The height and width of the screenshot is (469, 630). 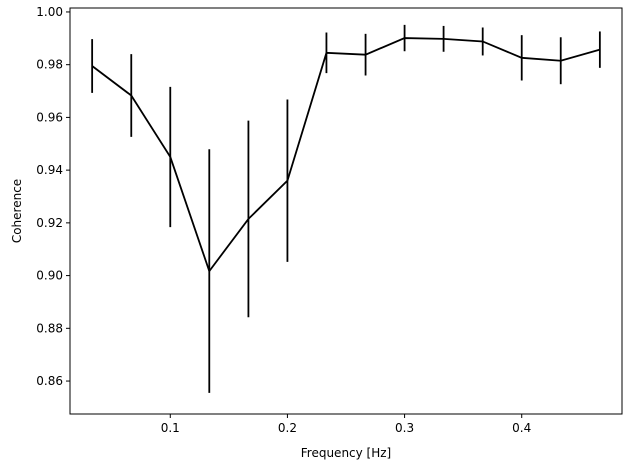 What do you see at coordinates (404, 428) in the screenshot?
I see `x-tick-label: 0.3` at bounding box center [404, 428].